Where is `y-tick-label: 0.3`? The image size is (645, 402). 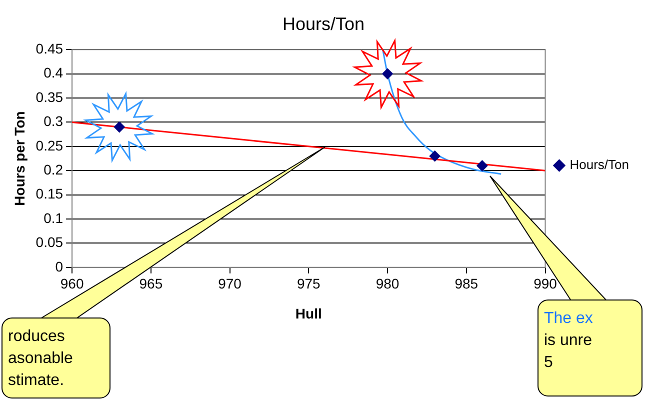 y-tick-label: 0.3 is located at coordinates (54, 121).